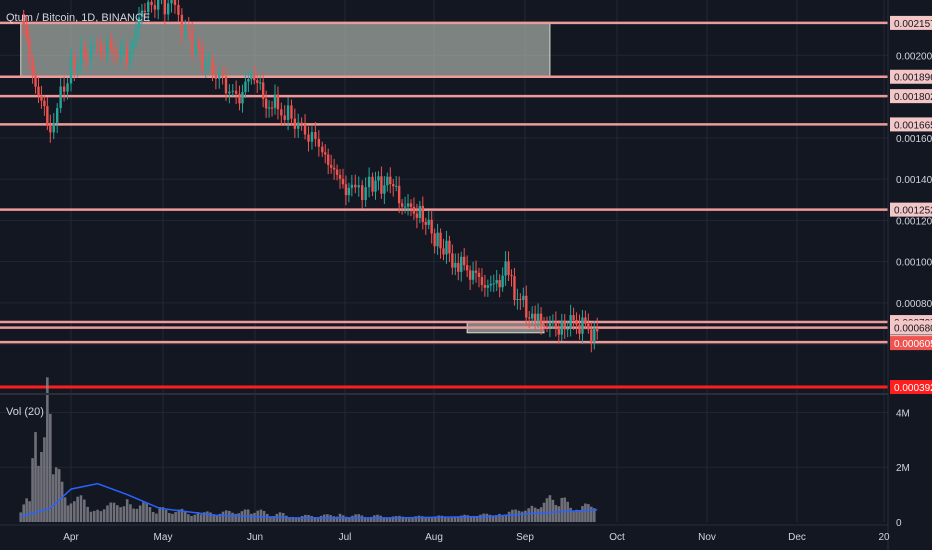  I want to click on panel-divider, so click(444, 394).